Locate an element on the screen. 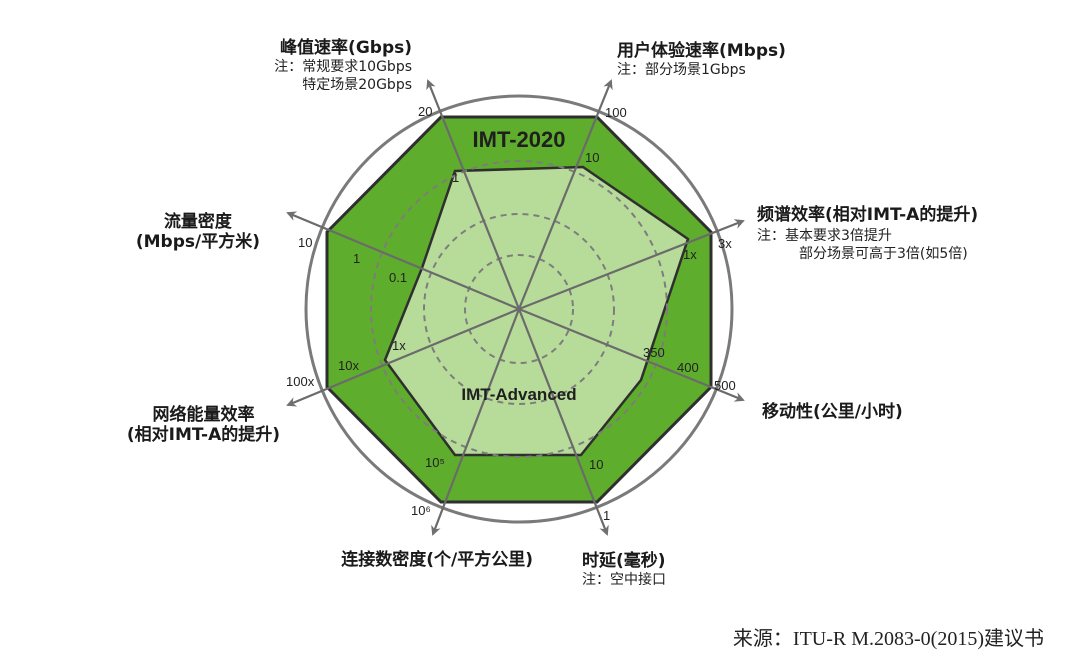 Image resolution: width=1080 pixels, height=659 pixels. ring-inner is located at coordinates (519, 309).